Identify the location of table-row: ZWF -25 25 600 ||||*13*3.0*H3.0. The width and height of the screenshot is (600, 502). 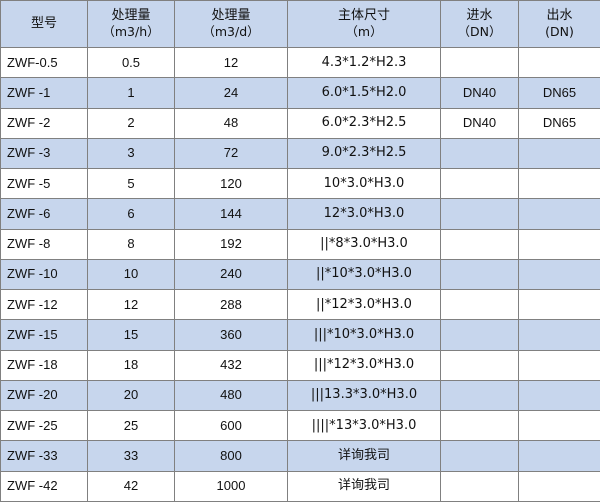
(300, 426).